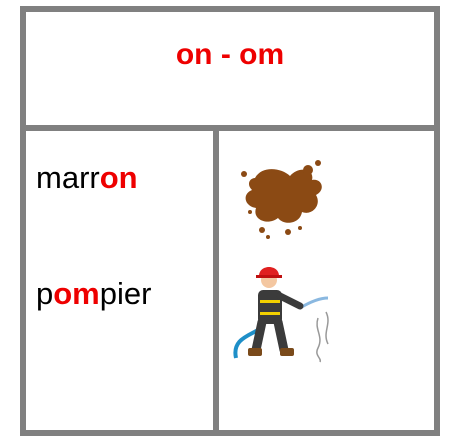  What do you see at coordinates (270, 336) in the screenshot?
I see `legs` at bounding box center [270, 336].